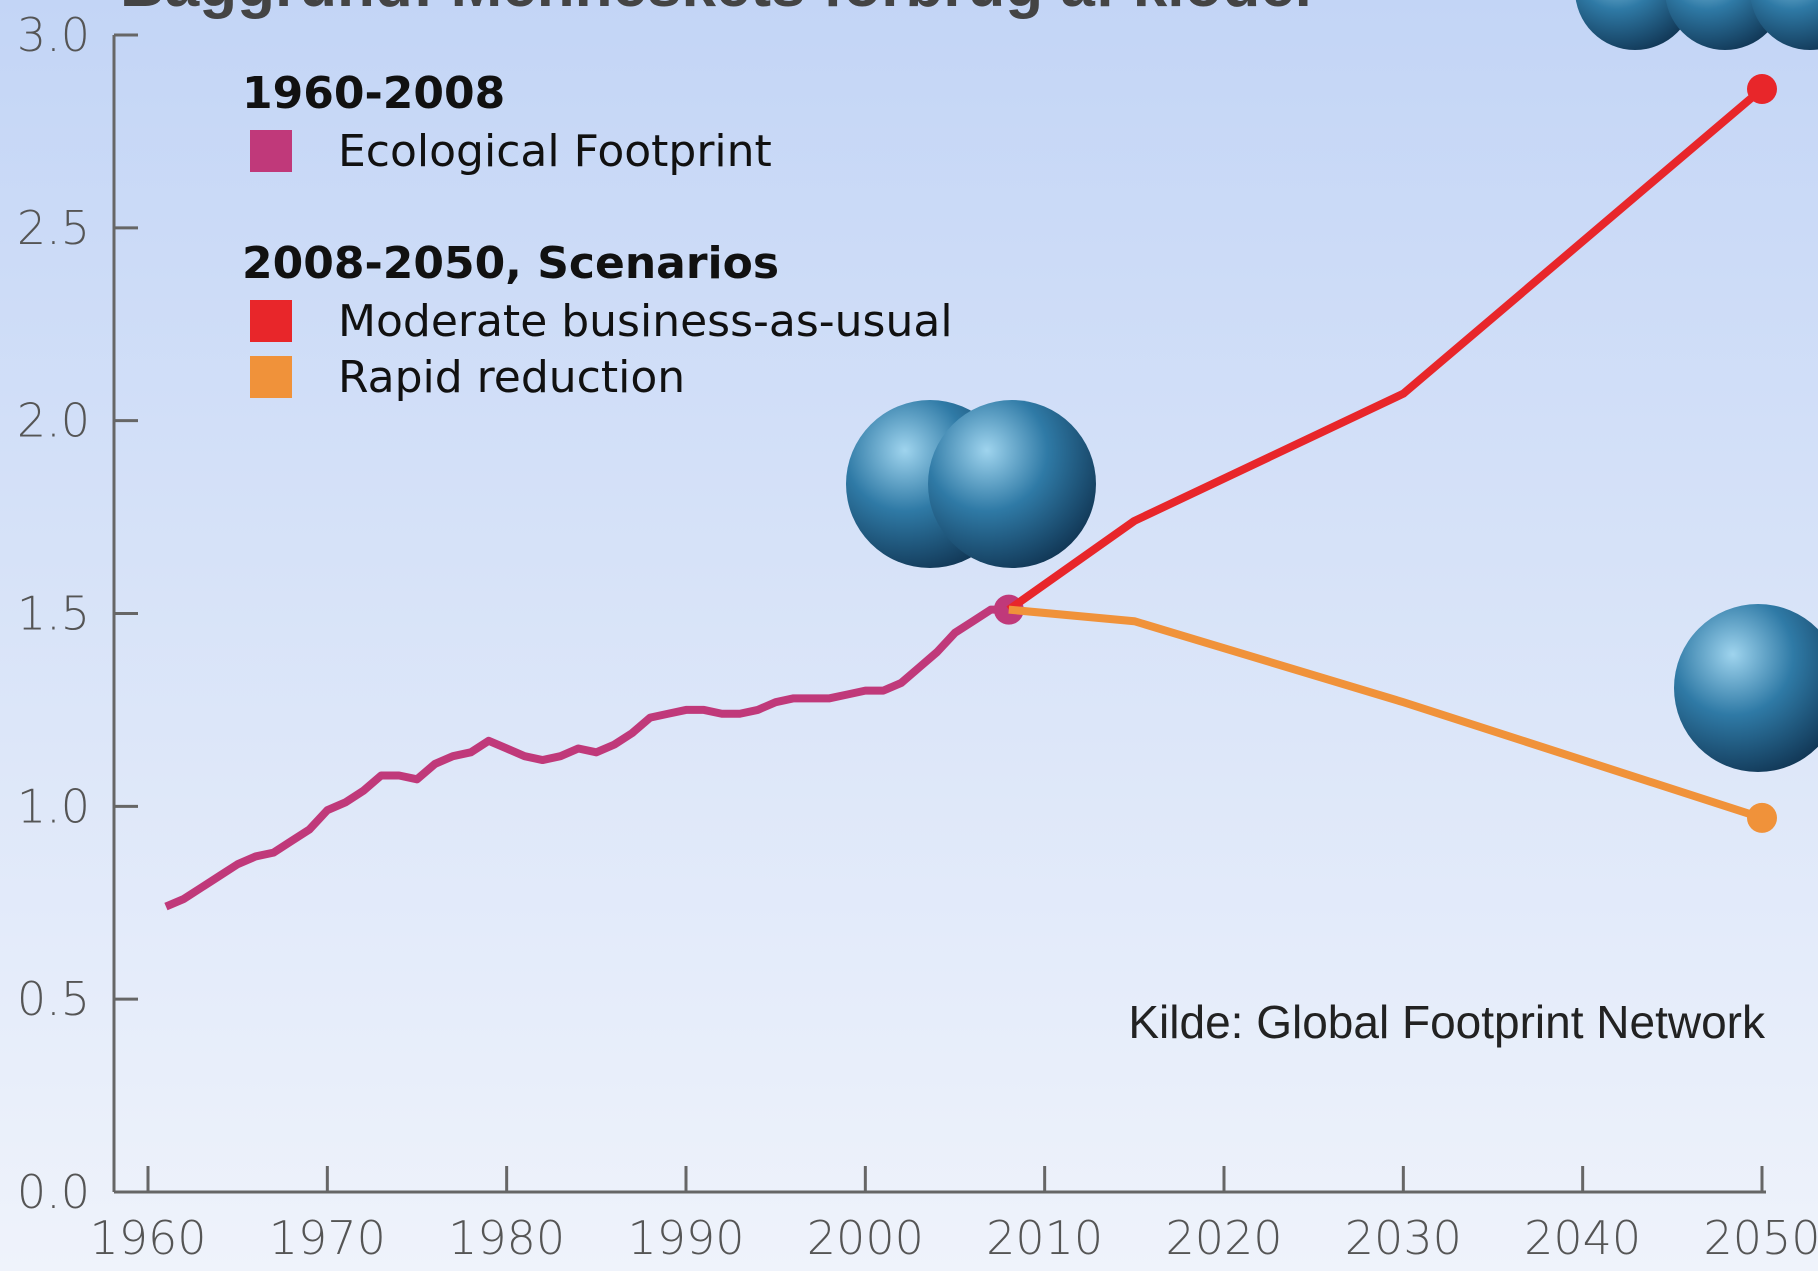 This screenshot has width=1818, height=1271. I want to click on x-tick-label: 1970, so click(327, 1238).